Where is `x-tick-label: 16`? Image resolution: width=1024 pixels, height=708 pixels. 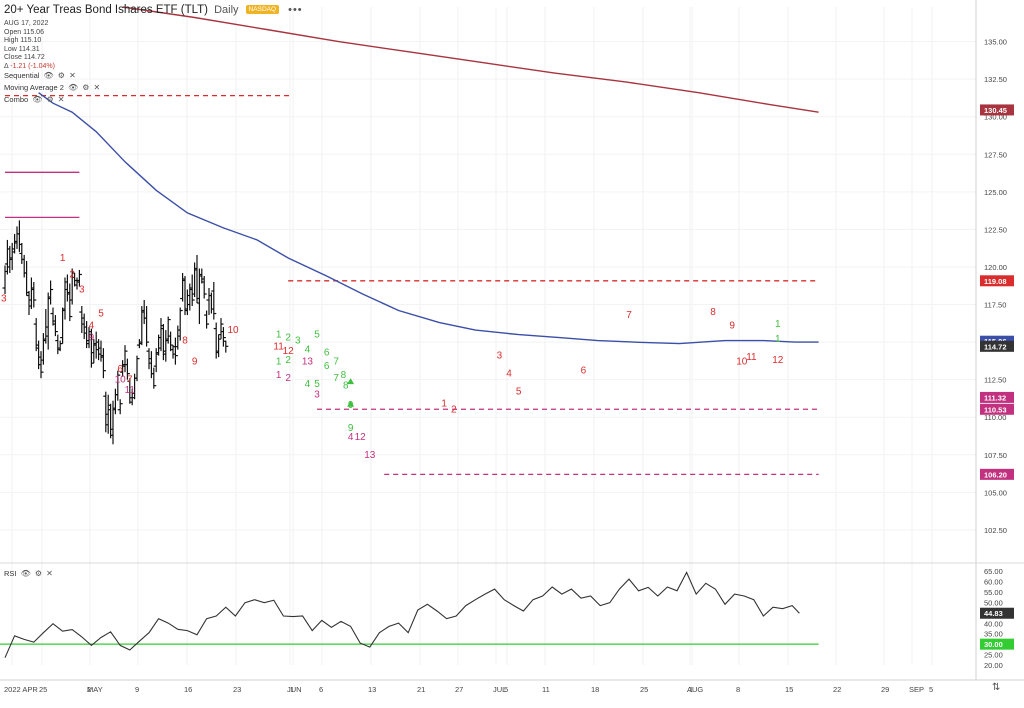 x-tick-label: 16 is located at coordinates (188, 689).